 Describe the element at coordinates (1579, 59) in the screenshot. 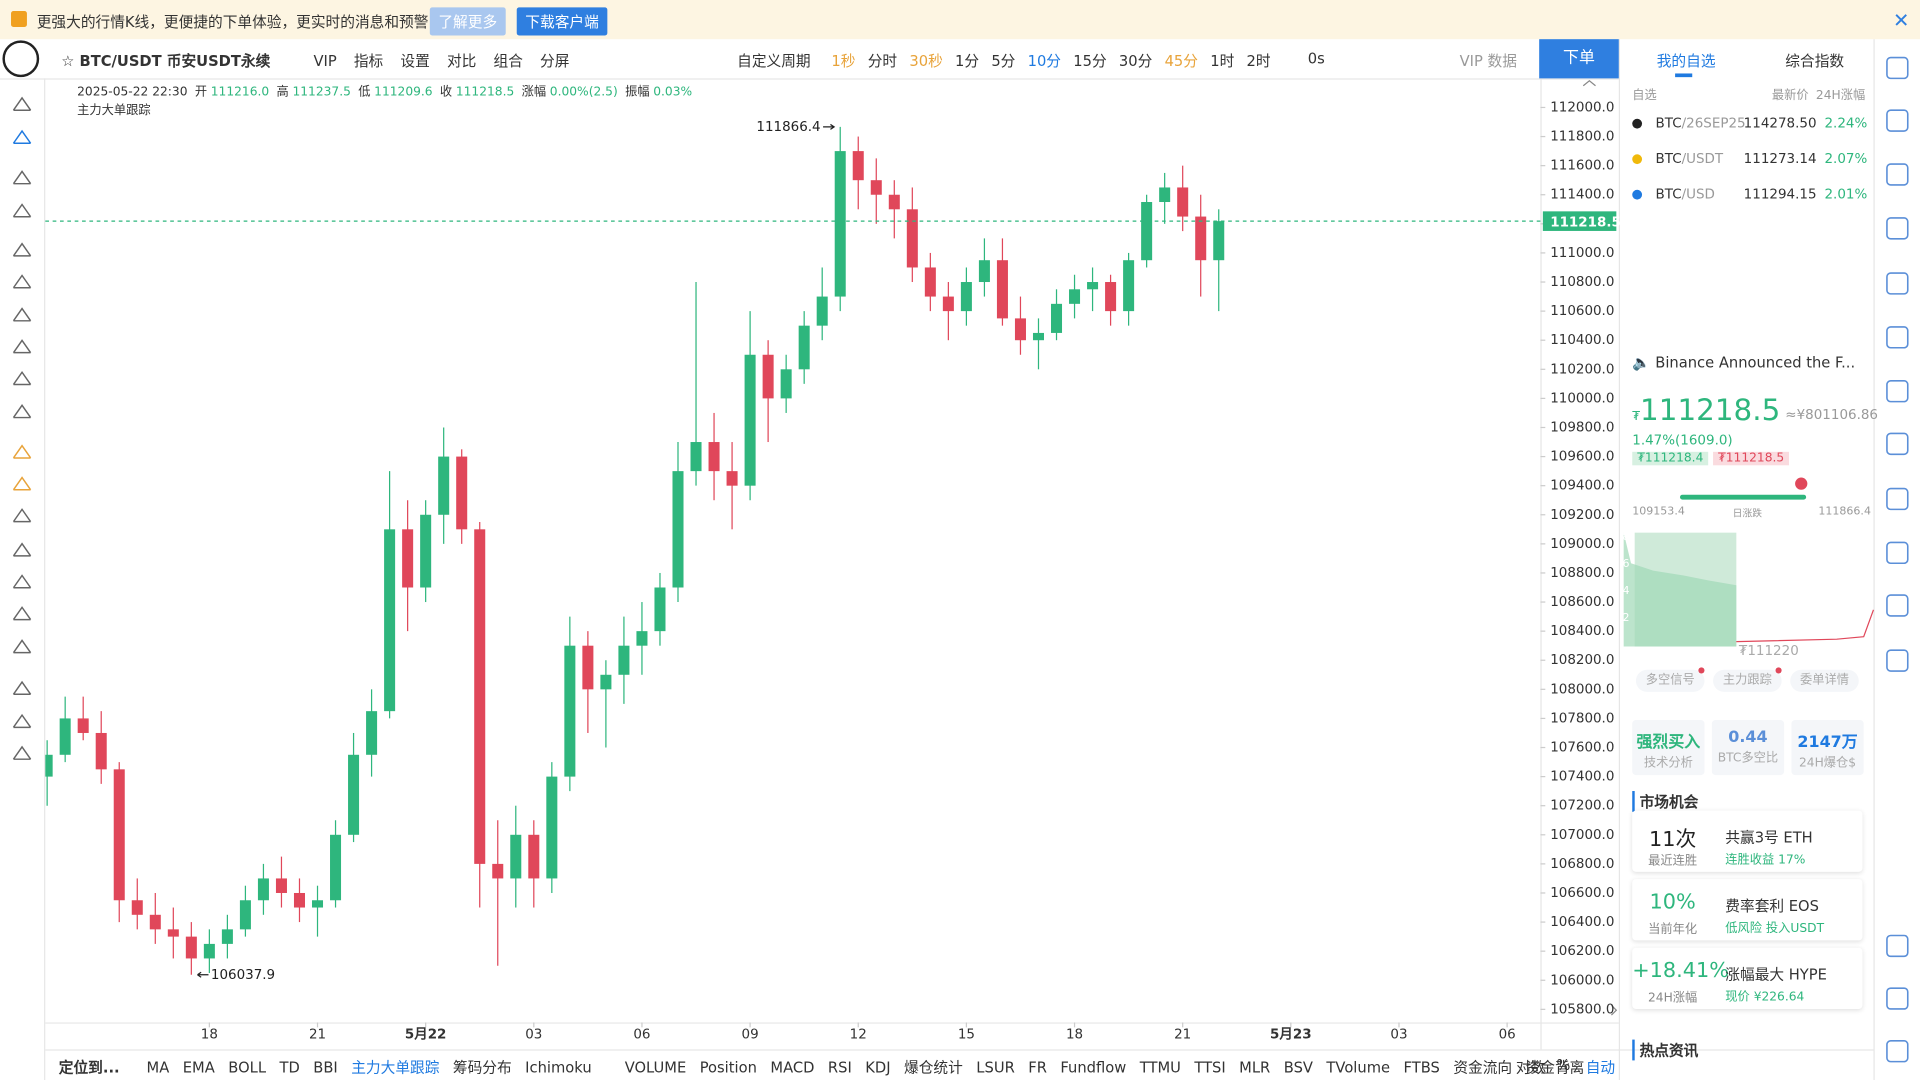

I see `order-button: 下单` at that location.